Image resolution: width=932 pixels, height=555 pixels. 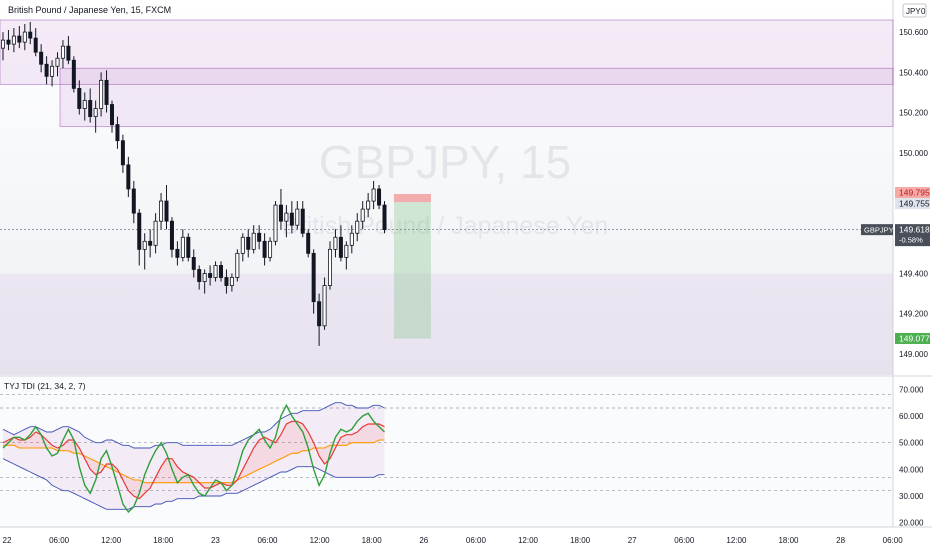 I want to click on price-tick: 149.000, so click(x=913, y=354).